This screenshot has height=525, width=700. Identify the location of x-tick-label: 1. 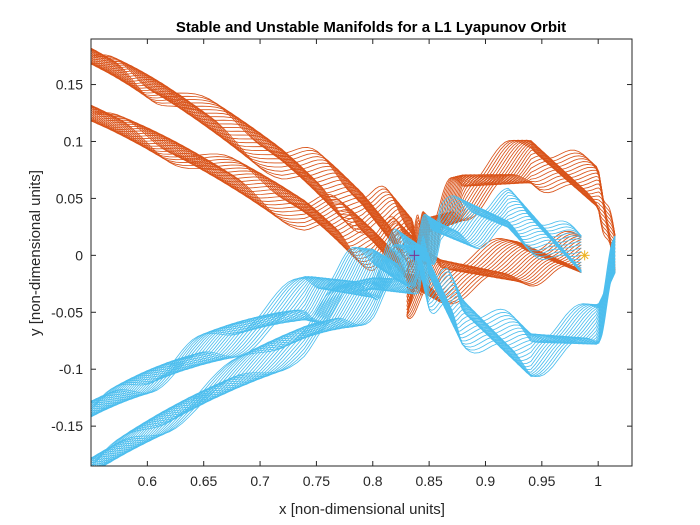
(598, 481).